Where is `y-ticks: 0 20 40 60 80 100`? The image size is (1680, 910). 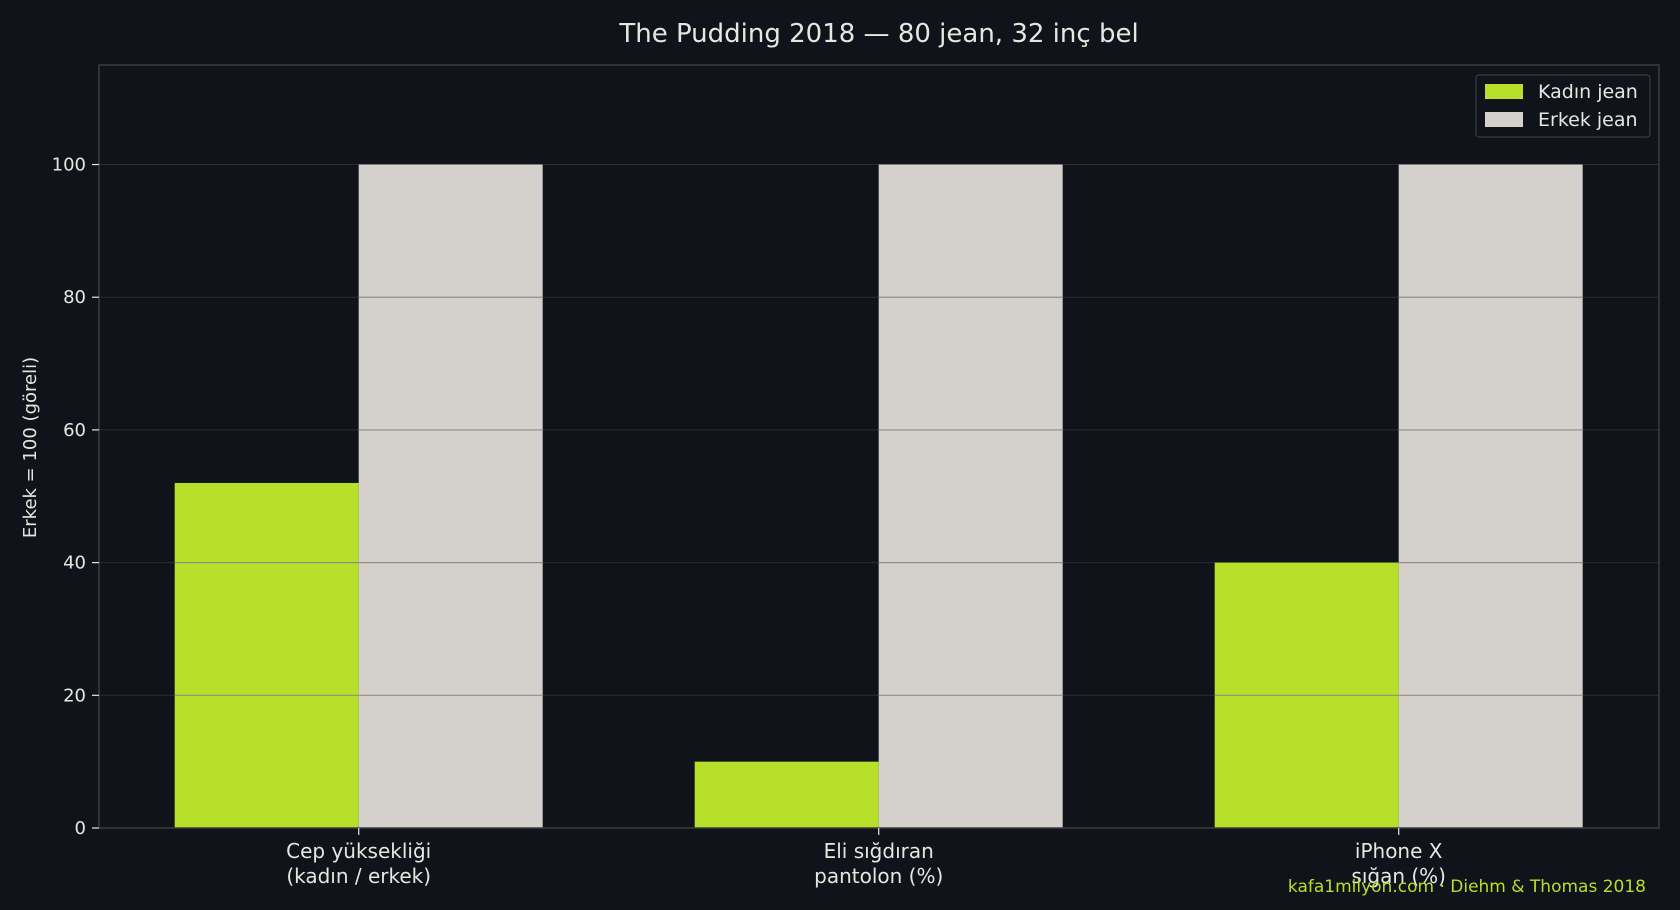
y-ticks: 0 20 40 60 80 100 is located at coordinates (75, 497).